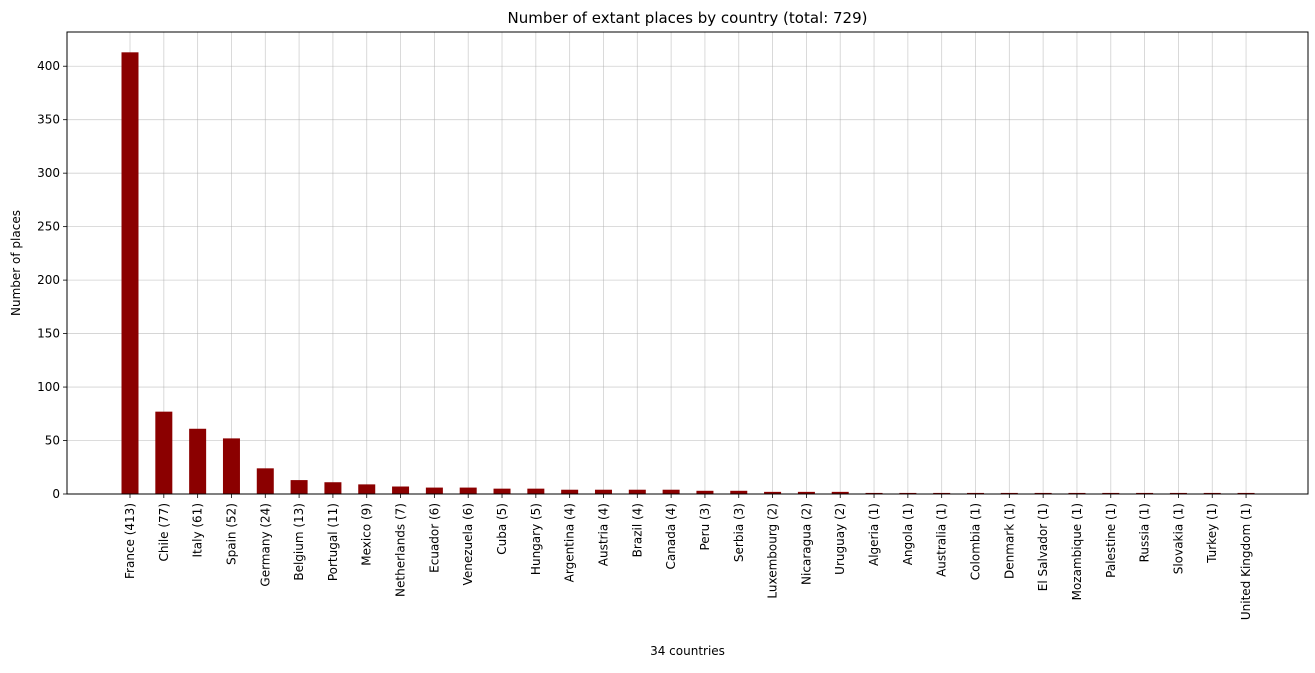 This screenshot has height=673, width=1315. I want to click on x-tick-label: Canada (4), so click(671, 536).